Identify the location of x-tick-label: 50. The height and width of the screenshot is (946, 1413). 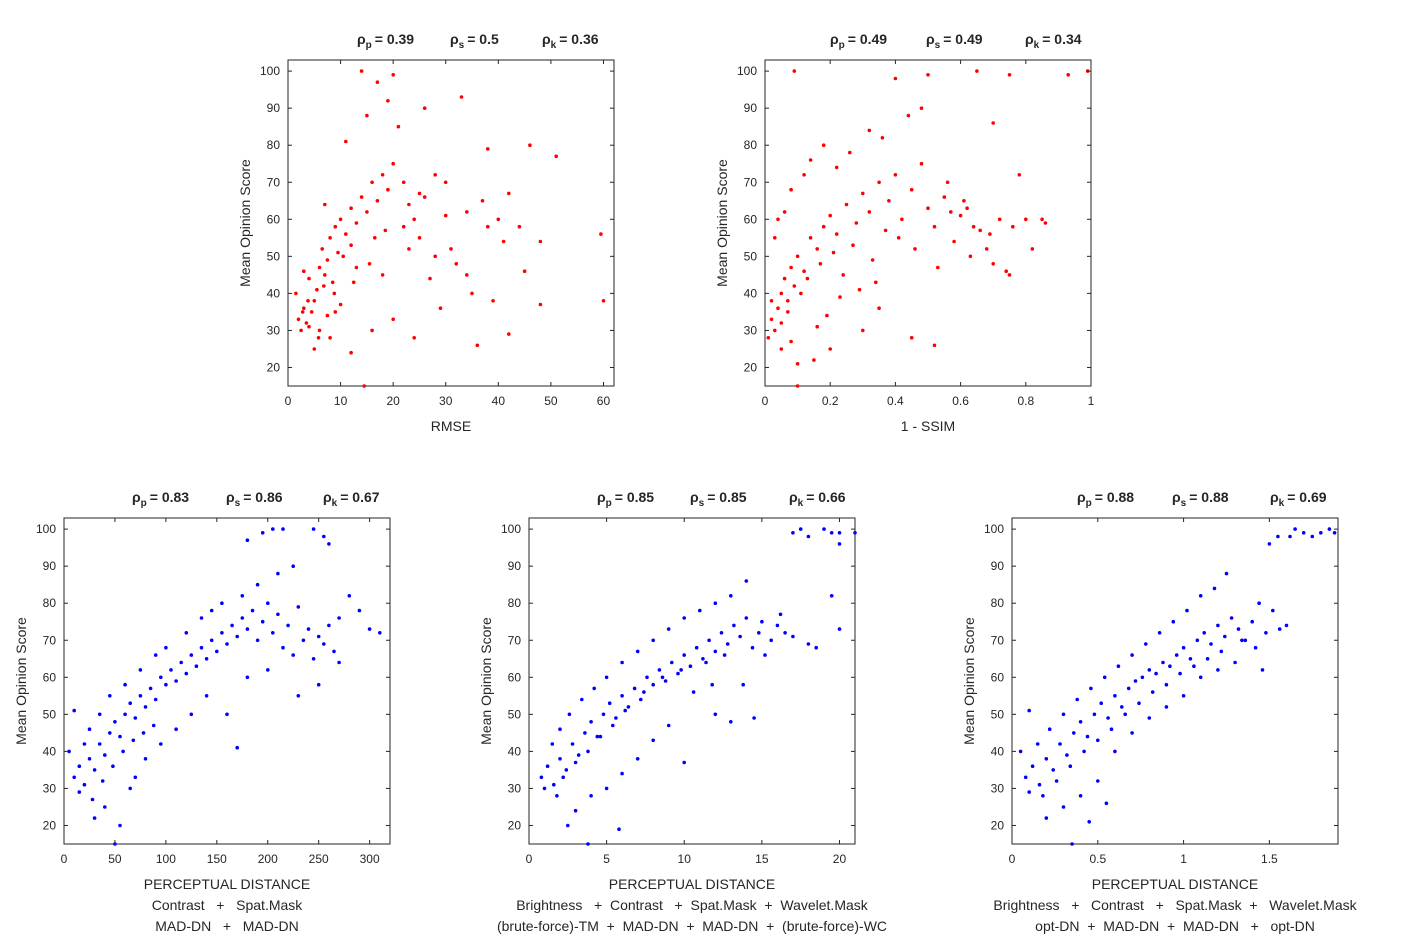
(115, 859).